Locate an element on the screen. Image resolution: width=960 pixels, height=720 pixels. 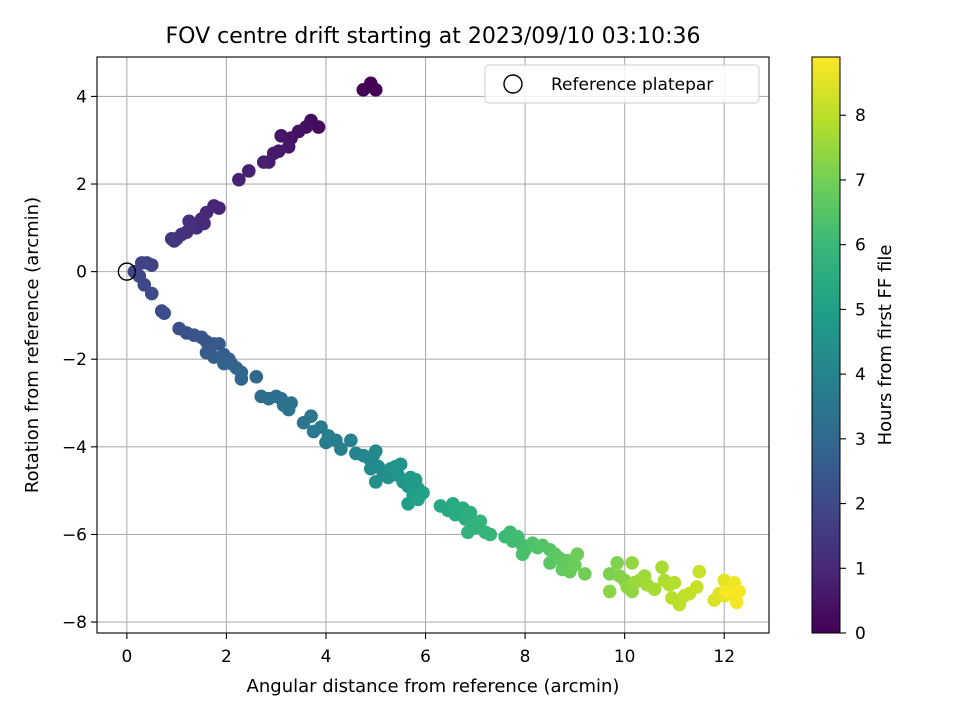
reference-platepar-marker is located at coordinates (127, 271).